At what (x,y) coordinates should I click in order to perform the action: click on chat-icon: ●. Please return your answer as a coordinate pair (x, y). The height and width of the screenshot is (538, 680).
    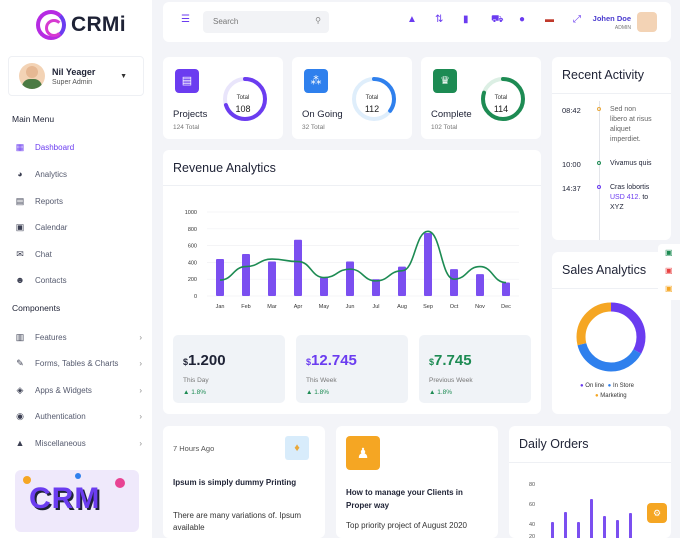
    Looking at the image, I should click on (522, 19).